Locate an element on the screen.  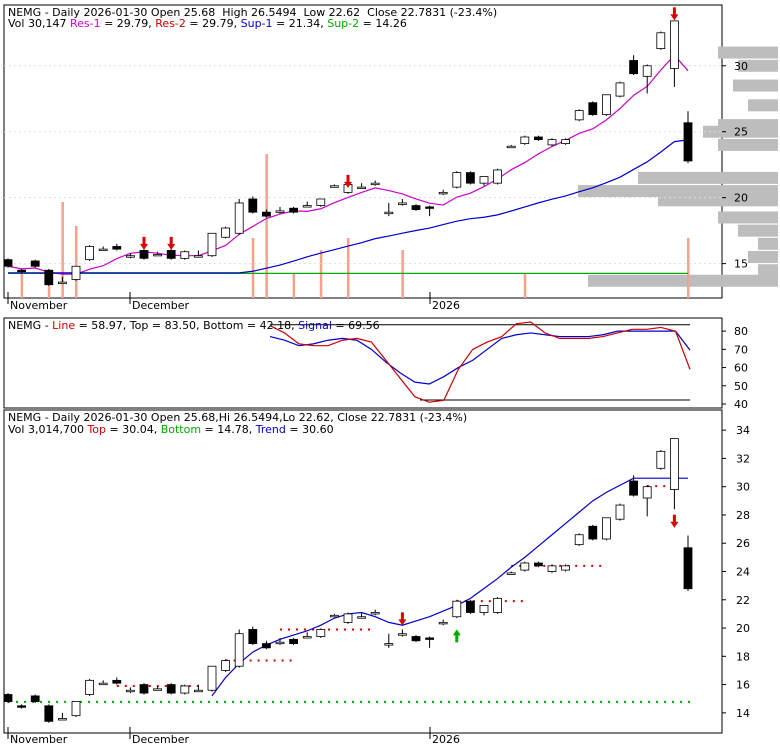
trend-y-tick-label: 16 is located at coordinates (743, 685).